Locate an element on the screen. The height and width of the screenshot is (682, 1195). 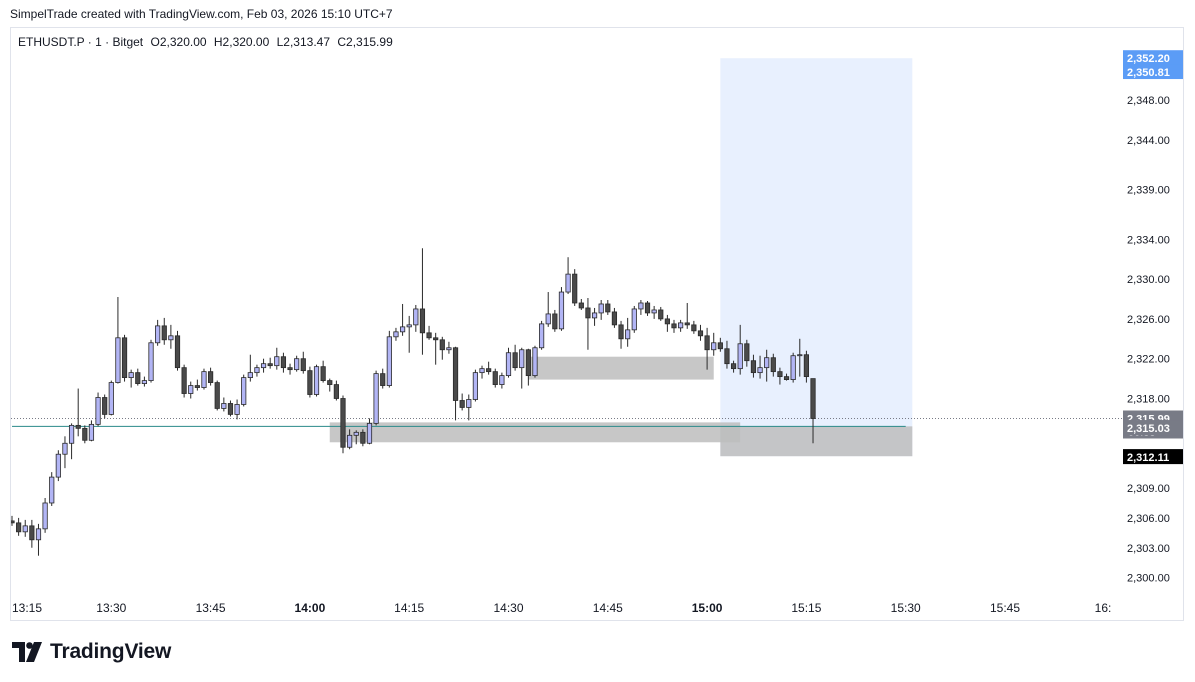
symbol-name: ETHUSDT.P · 1 · Bitget is located at coordinates (81, 42).